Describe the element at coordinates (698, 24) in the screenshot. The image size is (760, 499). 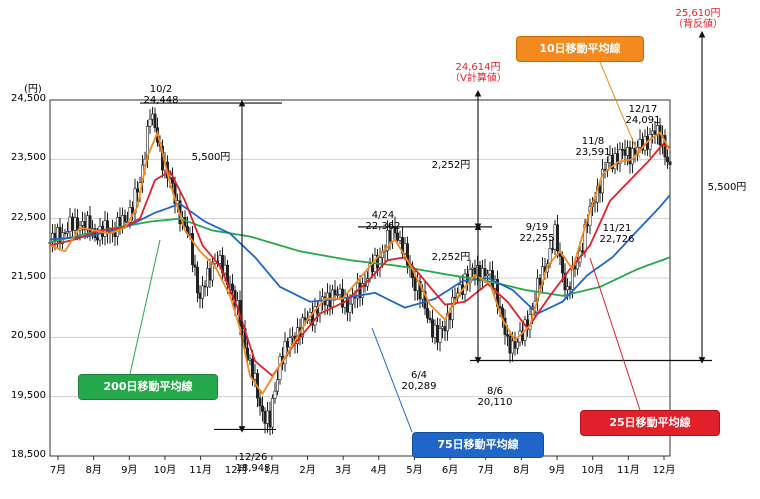
I see `annotation-target-reversal-note: （背反値）` at that location.